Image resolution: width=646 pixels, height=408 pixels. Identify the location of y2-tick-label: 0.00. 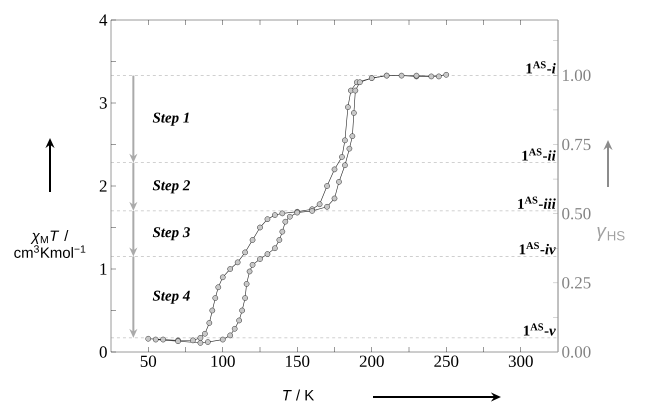
(576, 352).